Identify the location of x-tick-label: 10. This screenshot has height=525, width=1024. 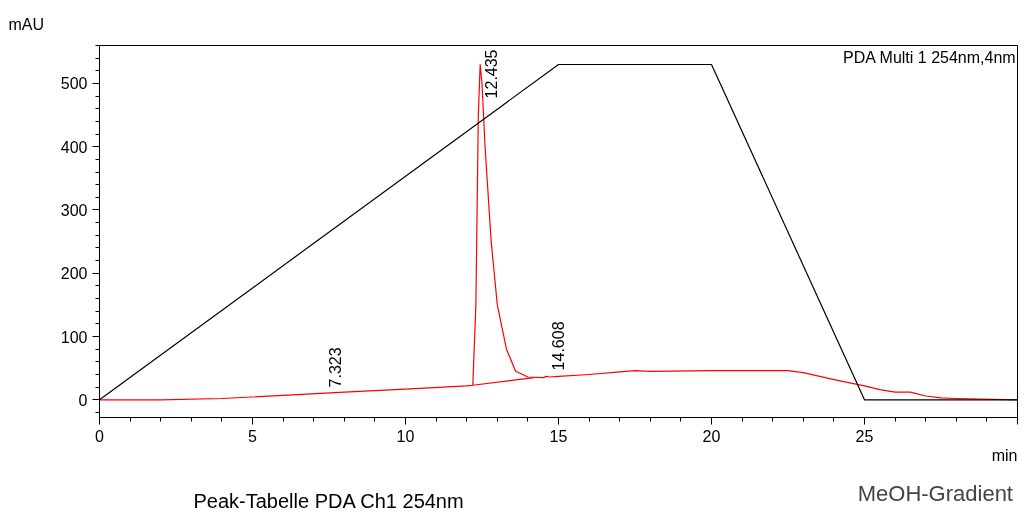
(405, 436).